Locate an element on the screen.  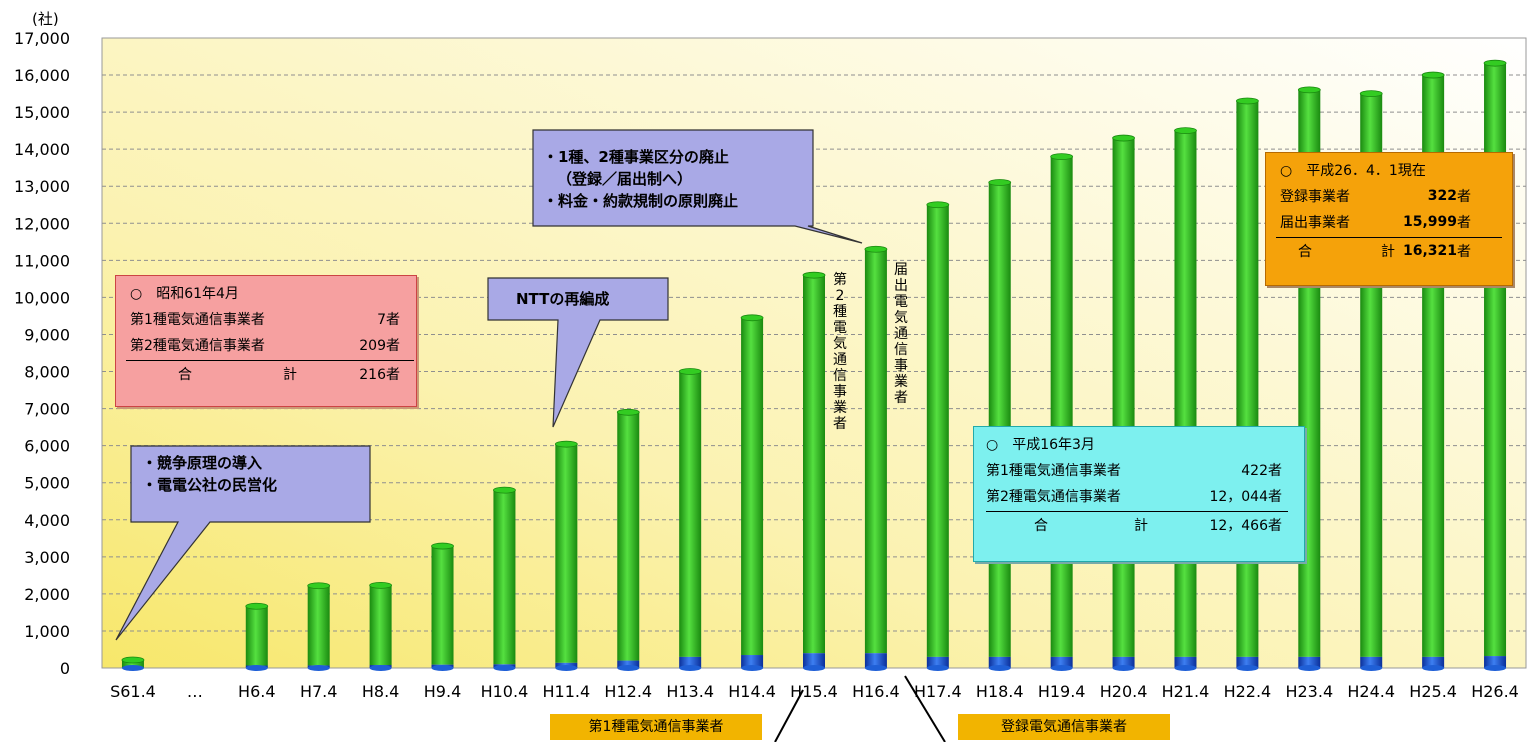
tag-connector-type1 is located at coordinates (789, 715).